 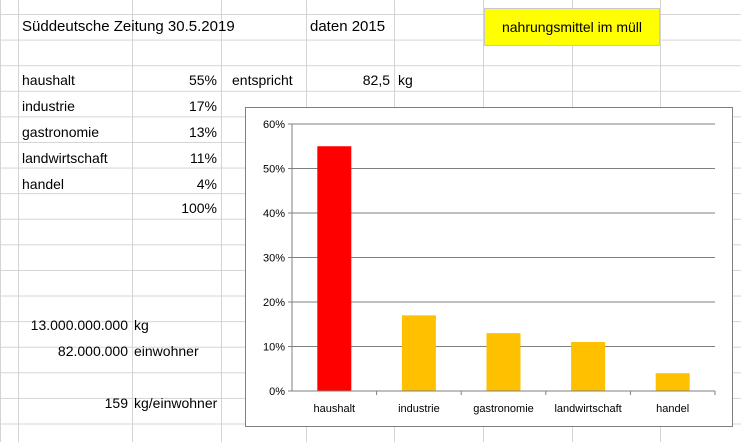 I want to click on source-cell: Süddeutsche Zeitung 30.5.2019, so click(x=128, y=26).